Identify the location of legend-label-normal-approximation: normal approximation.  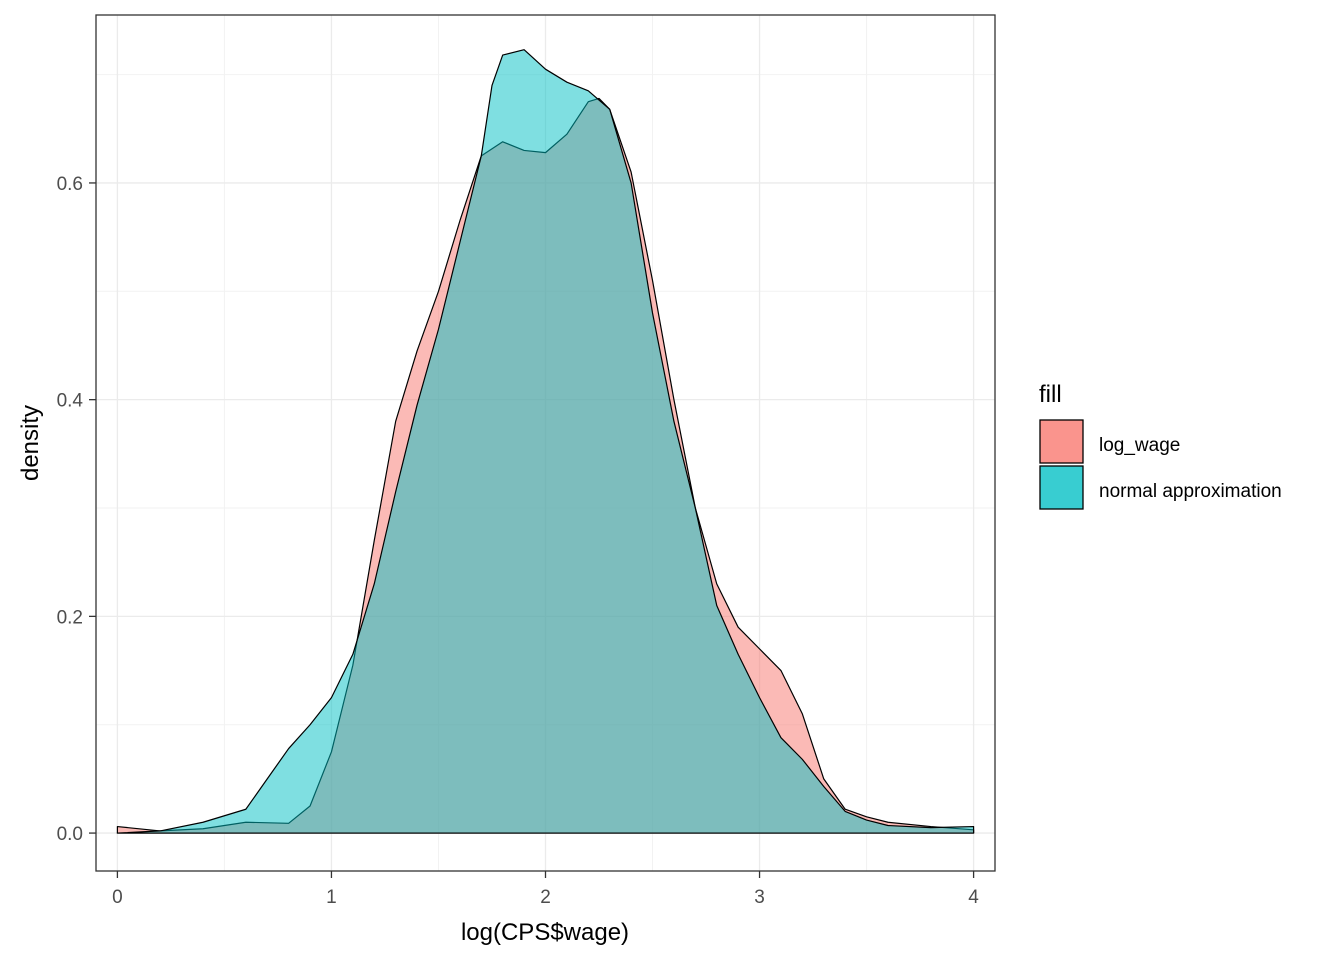
(1190, 491).